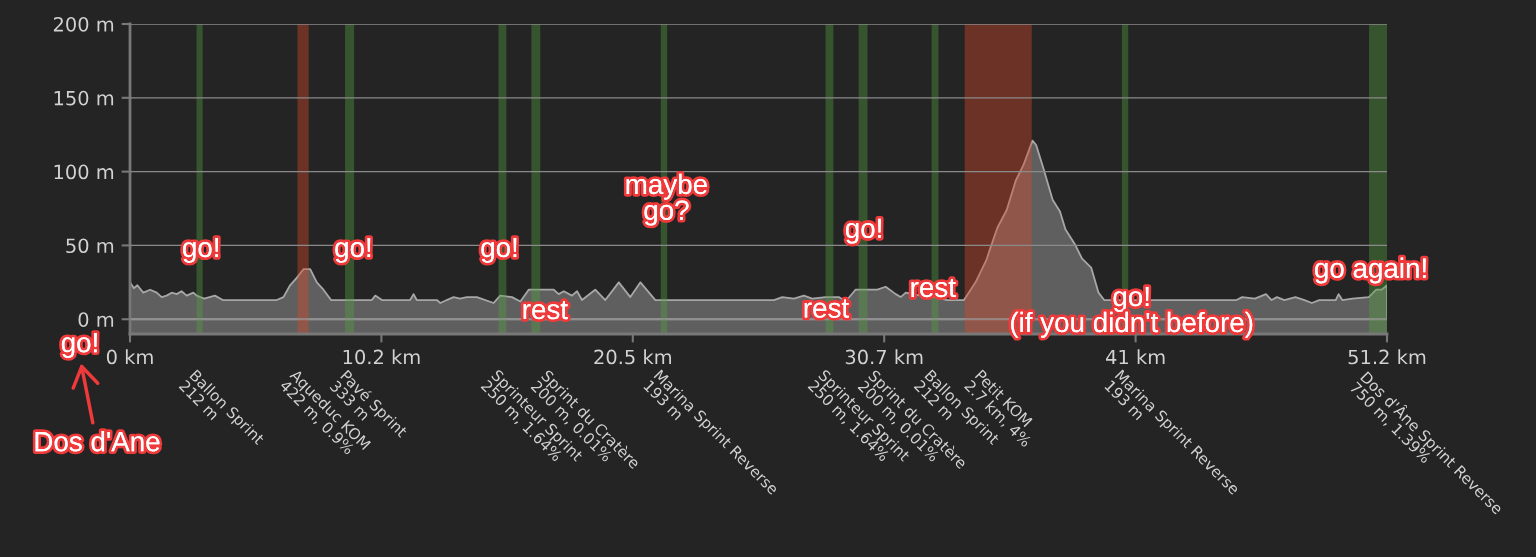  Describe the element at coordinates (381, 357) in the screenshot. I see `x-tick-label: 10.2 km` at that location.